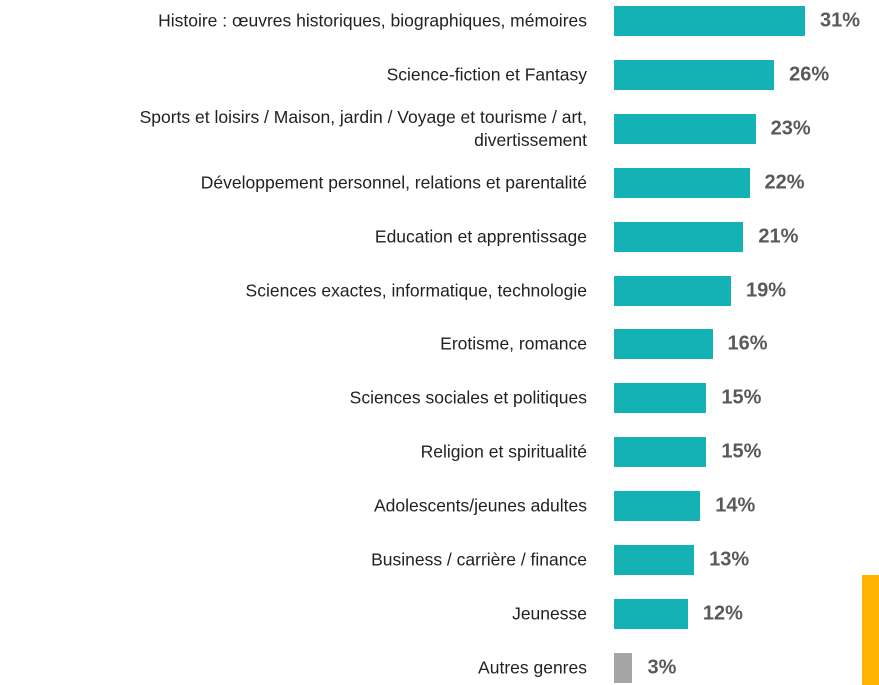 The height and width of the screenshot is (685, 879). I want to click on value-label: 13%, so click(729, 559).